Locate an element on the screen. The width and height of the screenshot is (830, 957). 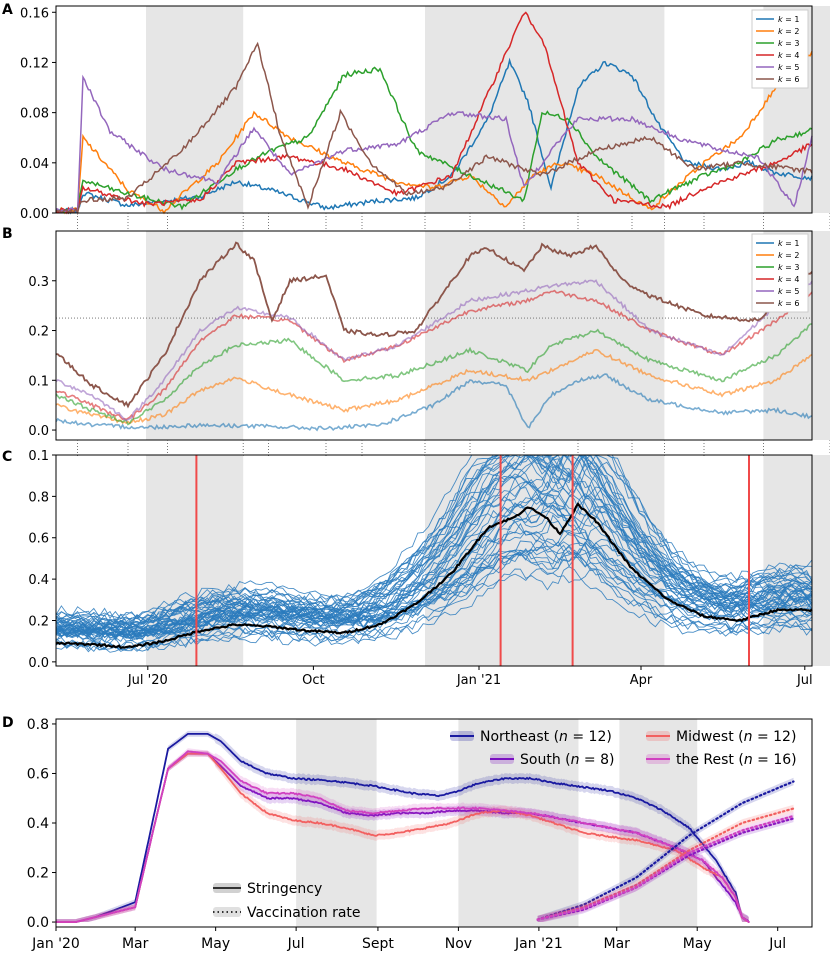
panel-b-legend-label: k = 3 is located at coordinates (789, 267).